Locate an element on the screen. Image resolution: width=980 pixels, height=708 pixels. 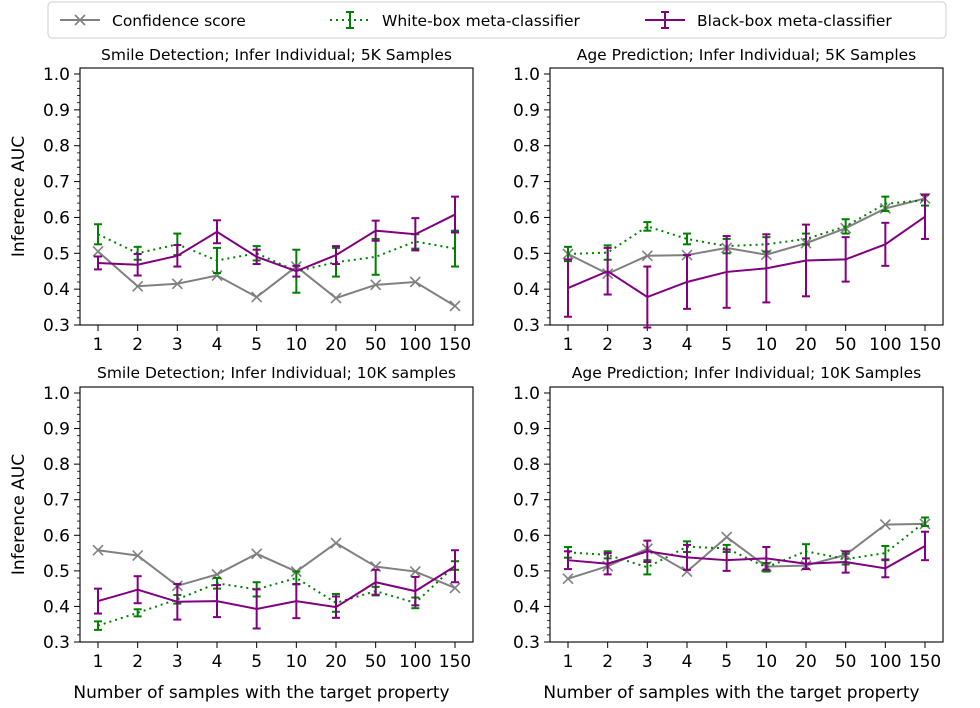
legend-box is located at coordinates (497, 20).